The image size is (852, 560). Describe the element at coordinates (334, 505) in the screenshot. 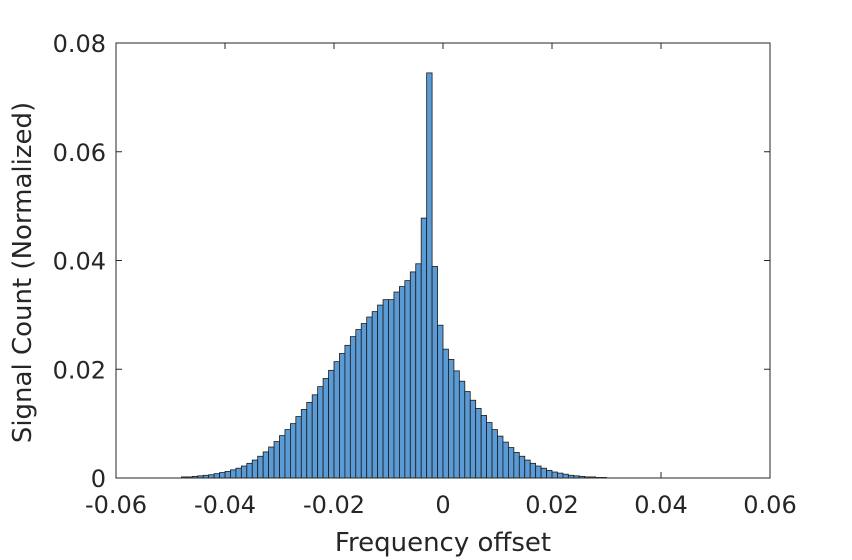

I see `x-tick-label: -0.02` at that location.